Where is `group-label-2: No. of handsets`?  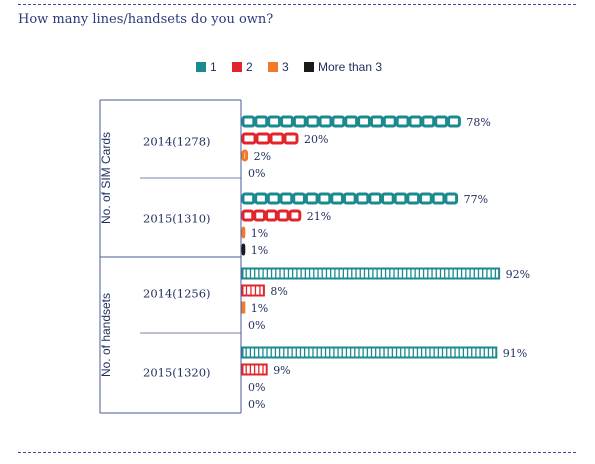
group-label-2: No. of handsets is located at coordinates (106, 335).